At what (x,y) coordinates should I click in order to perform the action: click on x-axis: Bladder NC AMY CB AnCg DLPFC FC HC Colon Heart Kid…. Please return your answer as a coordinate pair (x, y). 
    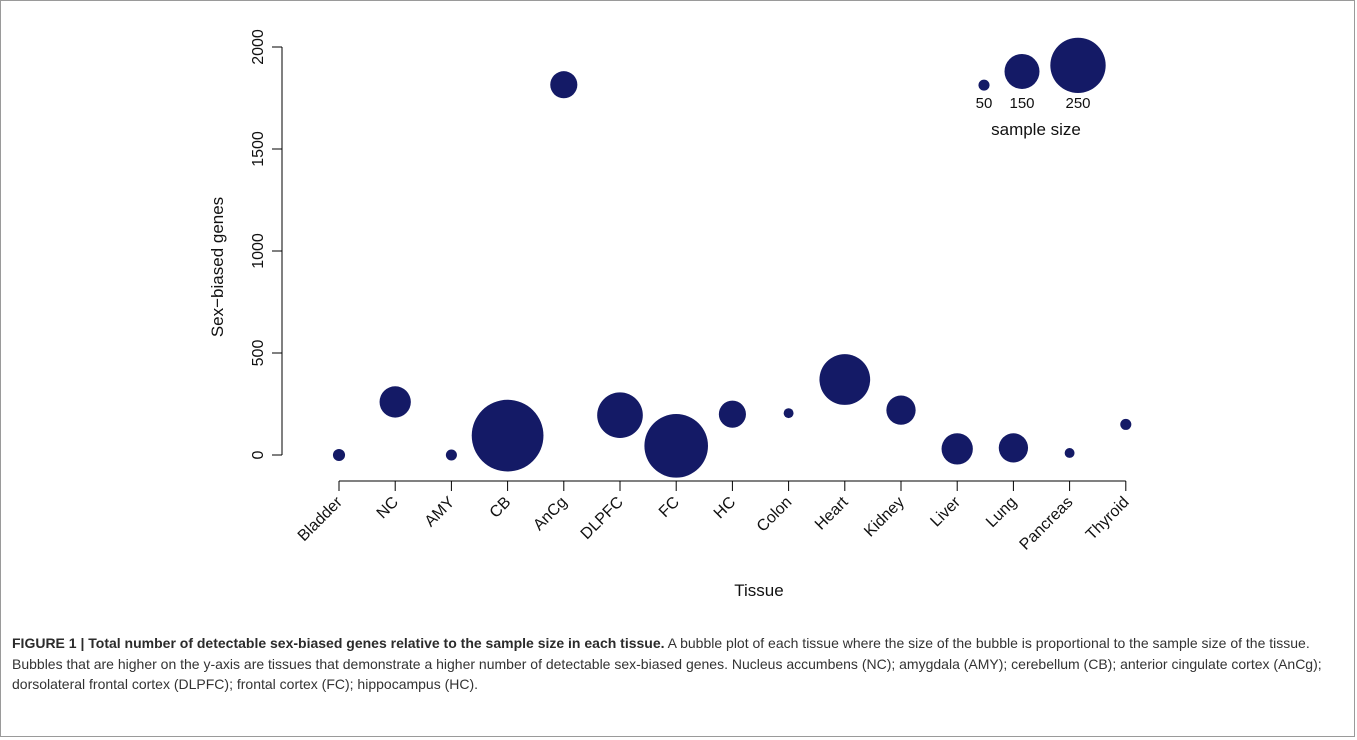
    Looking at the image, I should click on (714, 517).